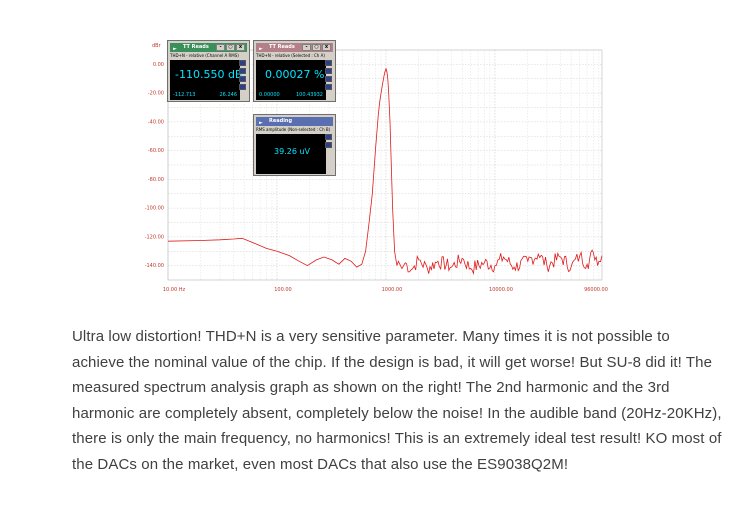 The width and height of the screenshot is (750, 522). What do you see at coordinates (269, 95) in the screenshot?
I see `range-min-value: 0.00000` at bounding box center [269, 95].